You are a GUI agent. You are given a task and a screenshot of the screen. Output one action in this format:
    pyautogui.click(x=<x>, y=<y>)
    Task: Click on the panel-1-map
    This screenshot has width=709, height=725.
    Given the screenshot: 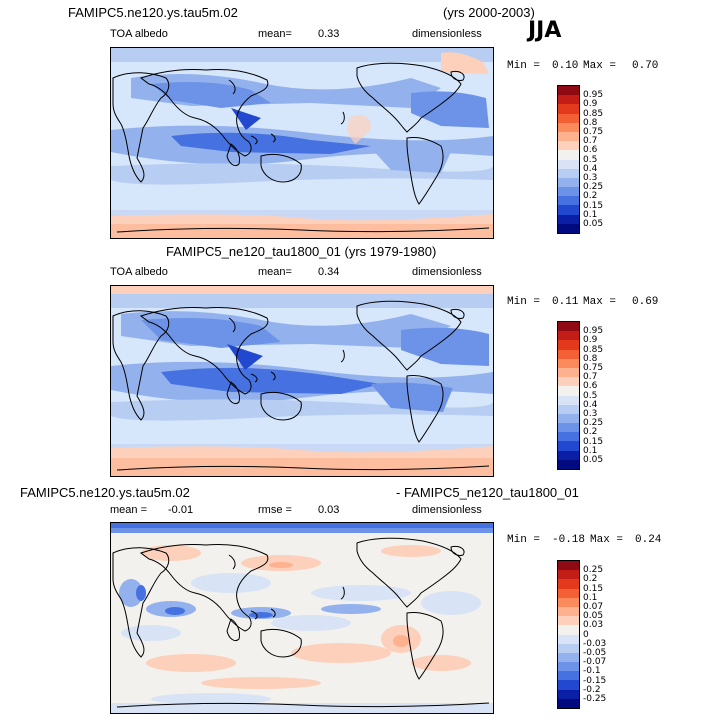 What is the action you would take?
    pyautogui.click(x=302, y=143)
    